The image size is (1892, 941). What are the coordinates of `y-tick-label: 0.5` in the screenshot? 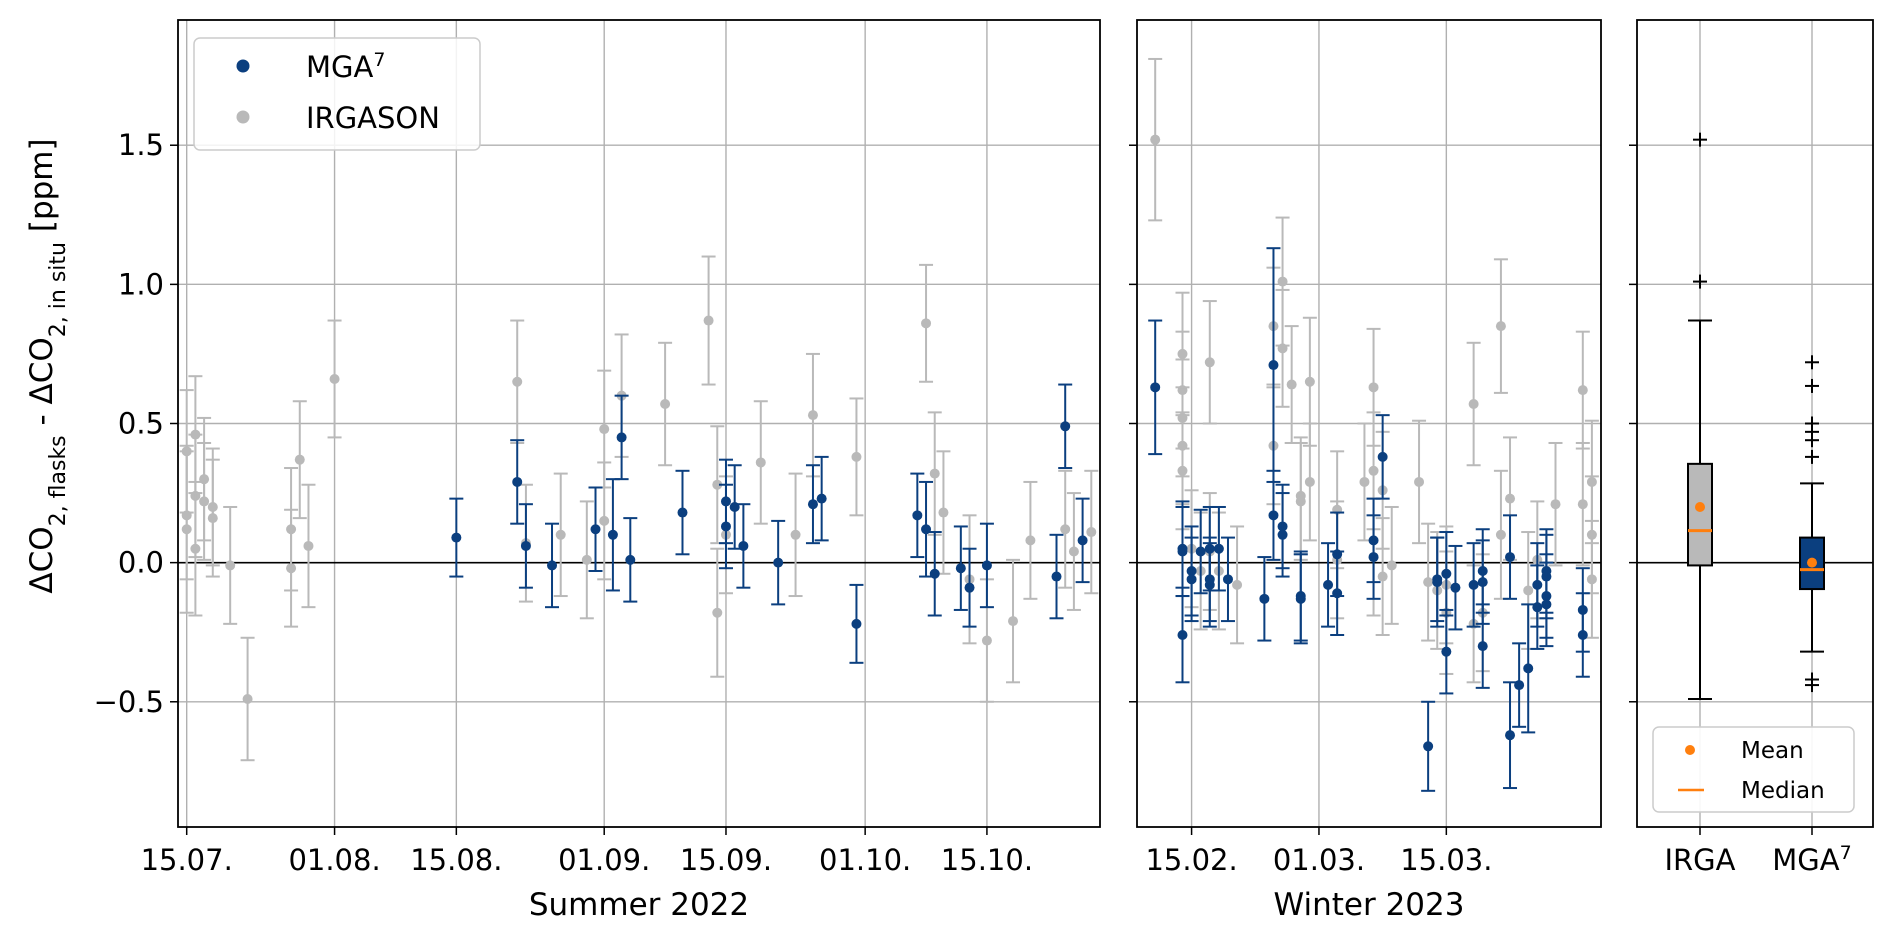 It's located at (141, 424).